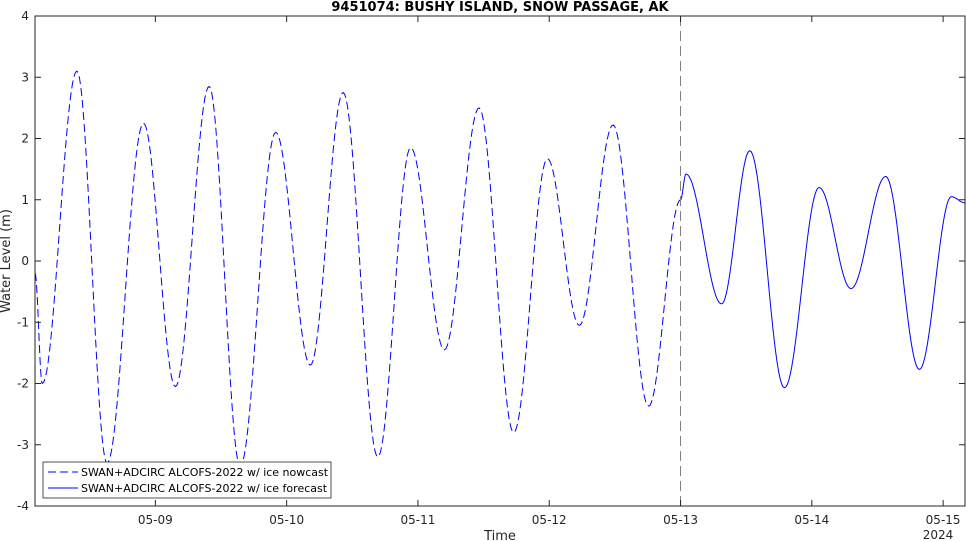 The width and height of the screenshot is (966, 541). I want to click on y-tick-label: -1, so click(23, 322).